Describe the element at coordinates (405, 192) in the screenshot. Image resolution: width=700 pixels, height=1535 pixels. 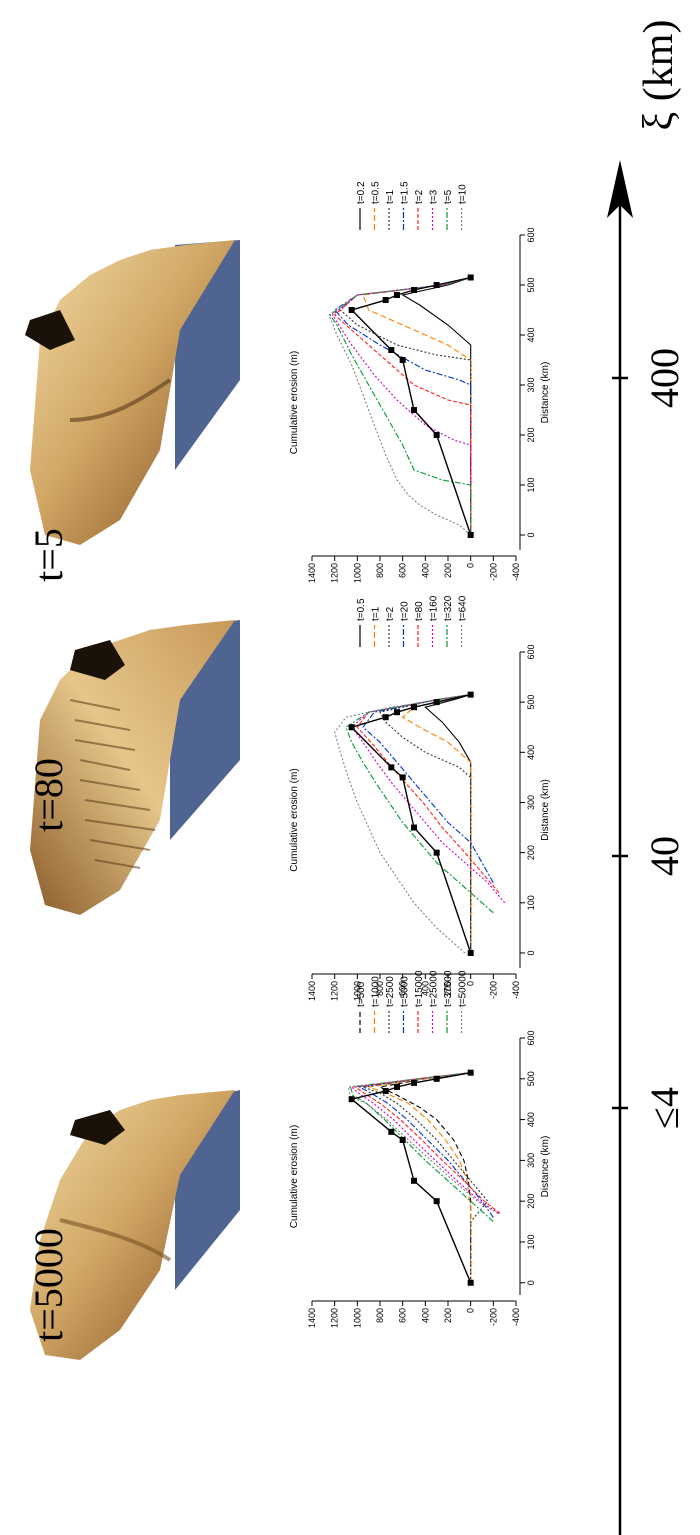
I see `legend-label: t=1.5` at that location.